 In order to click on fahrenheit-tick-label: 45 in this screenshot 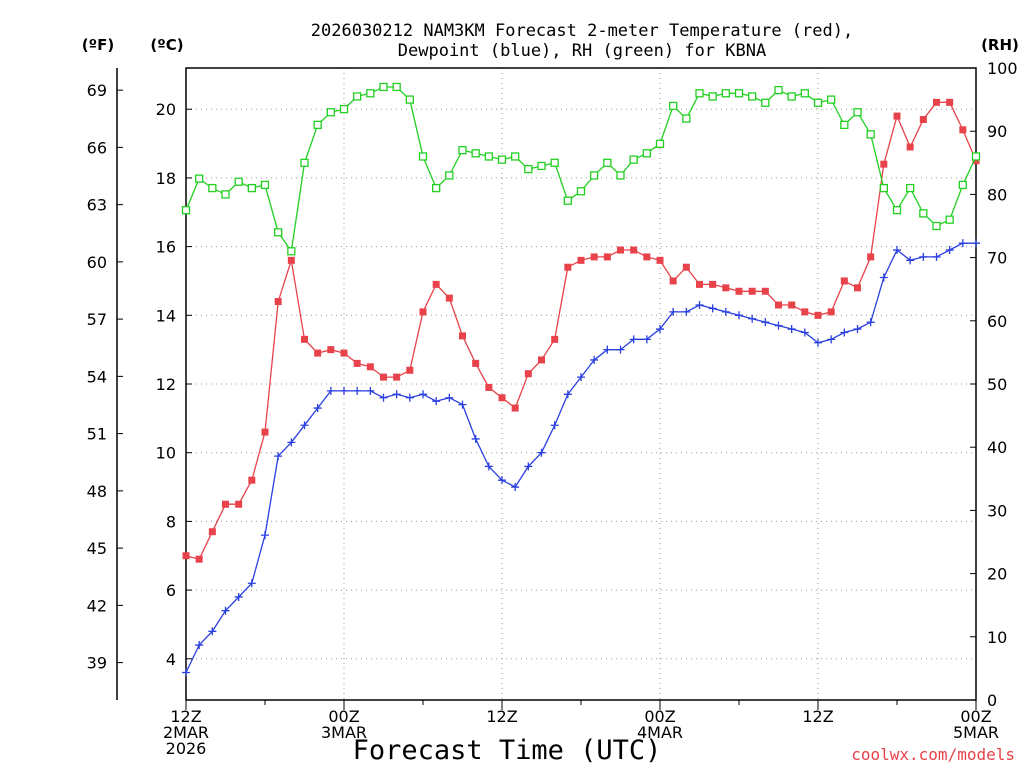, I will do `click(97, 548)`.